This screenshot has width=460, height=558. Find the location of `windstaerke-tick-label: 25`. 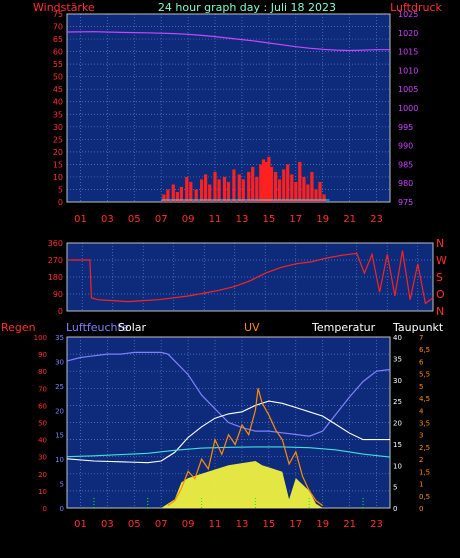

windstaerke-tick-label: 25 is located at coordinates (58, 139).